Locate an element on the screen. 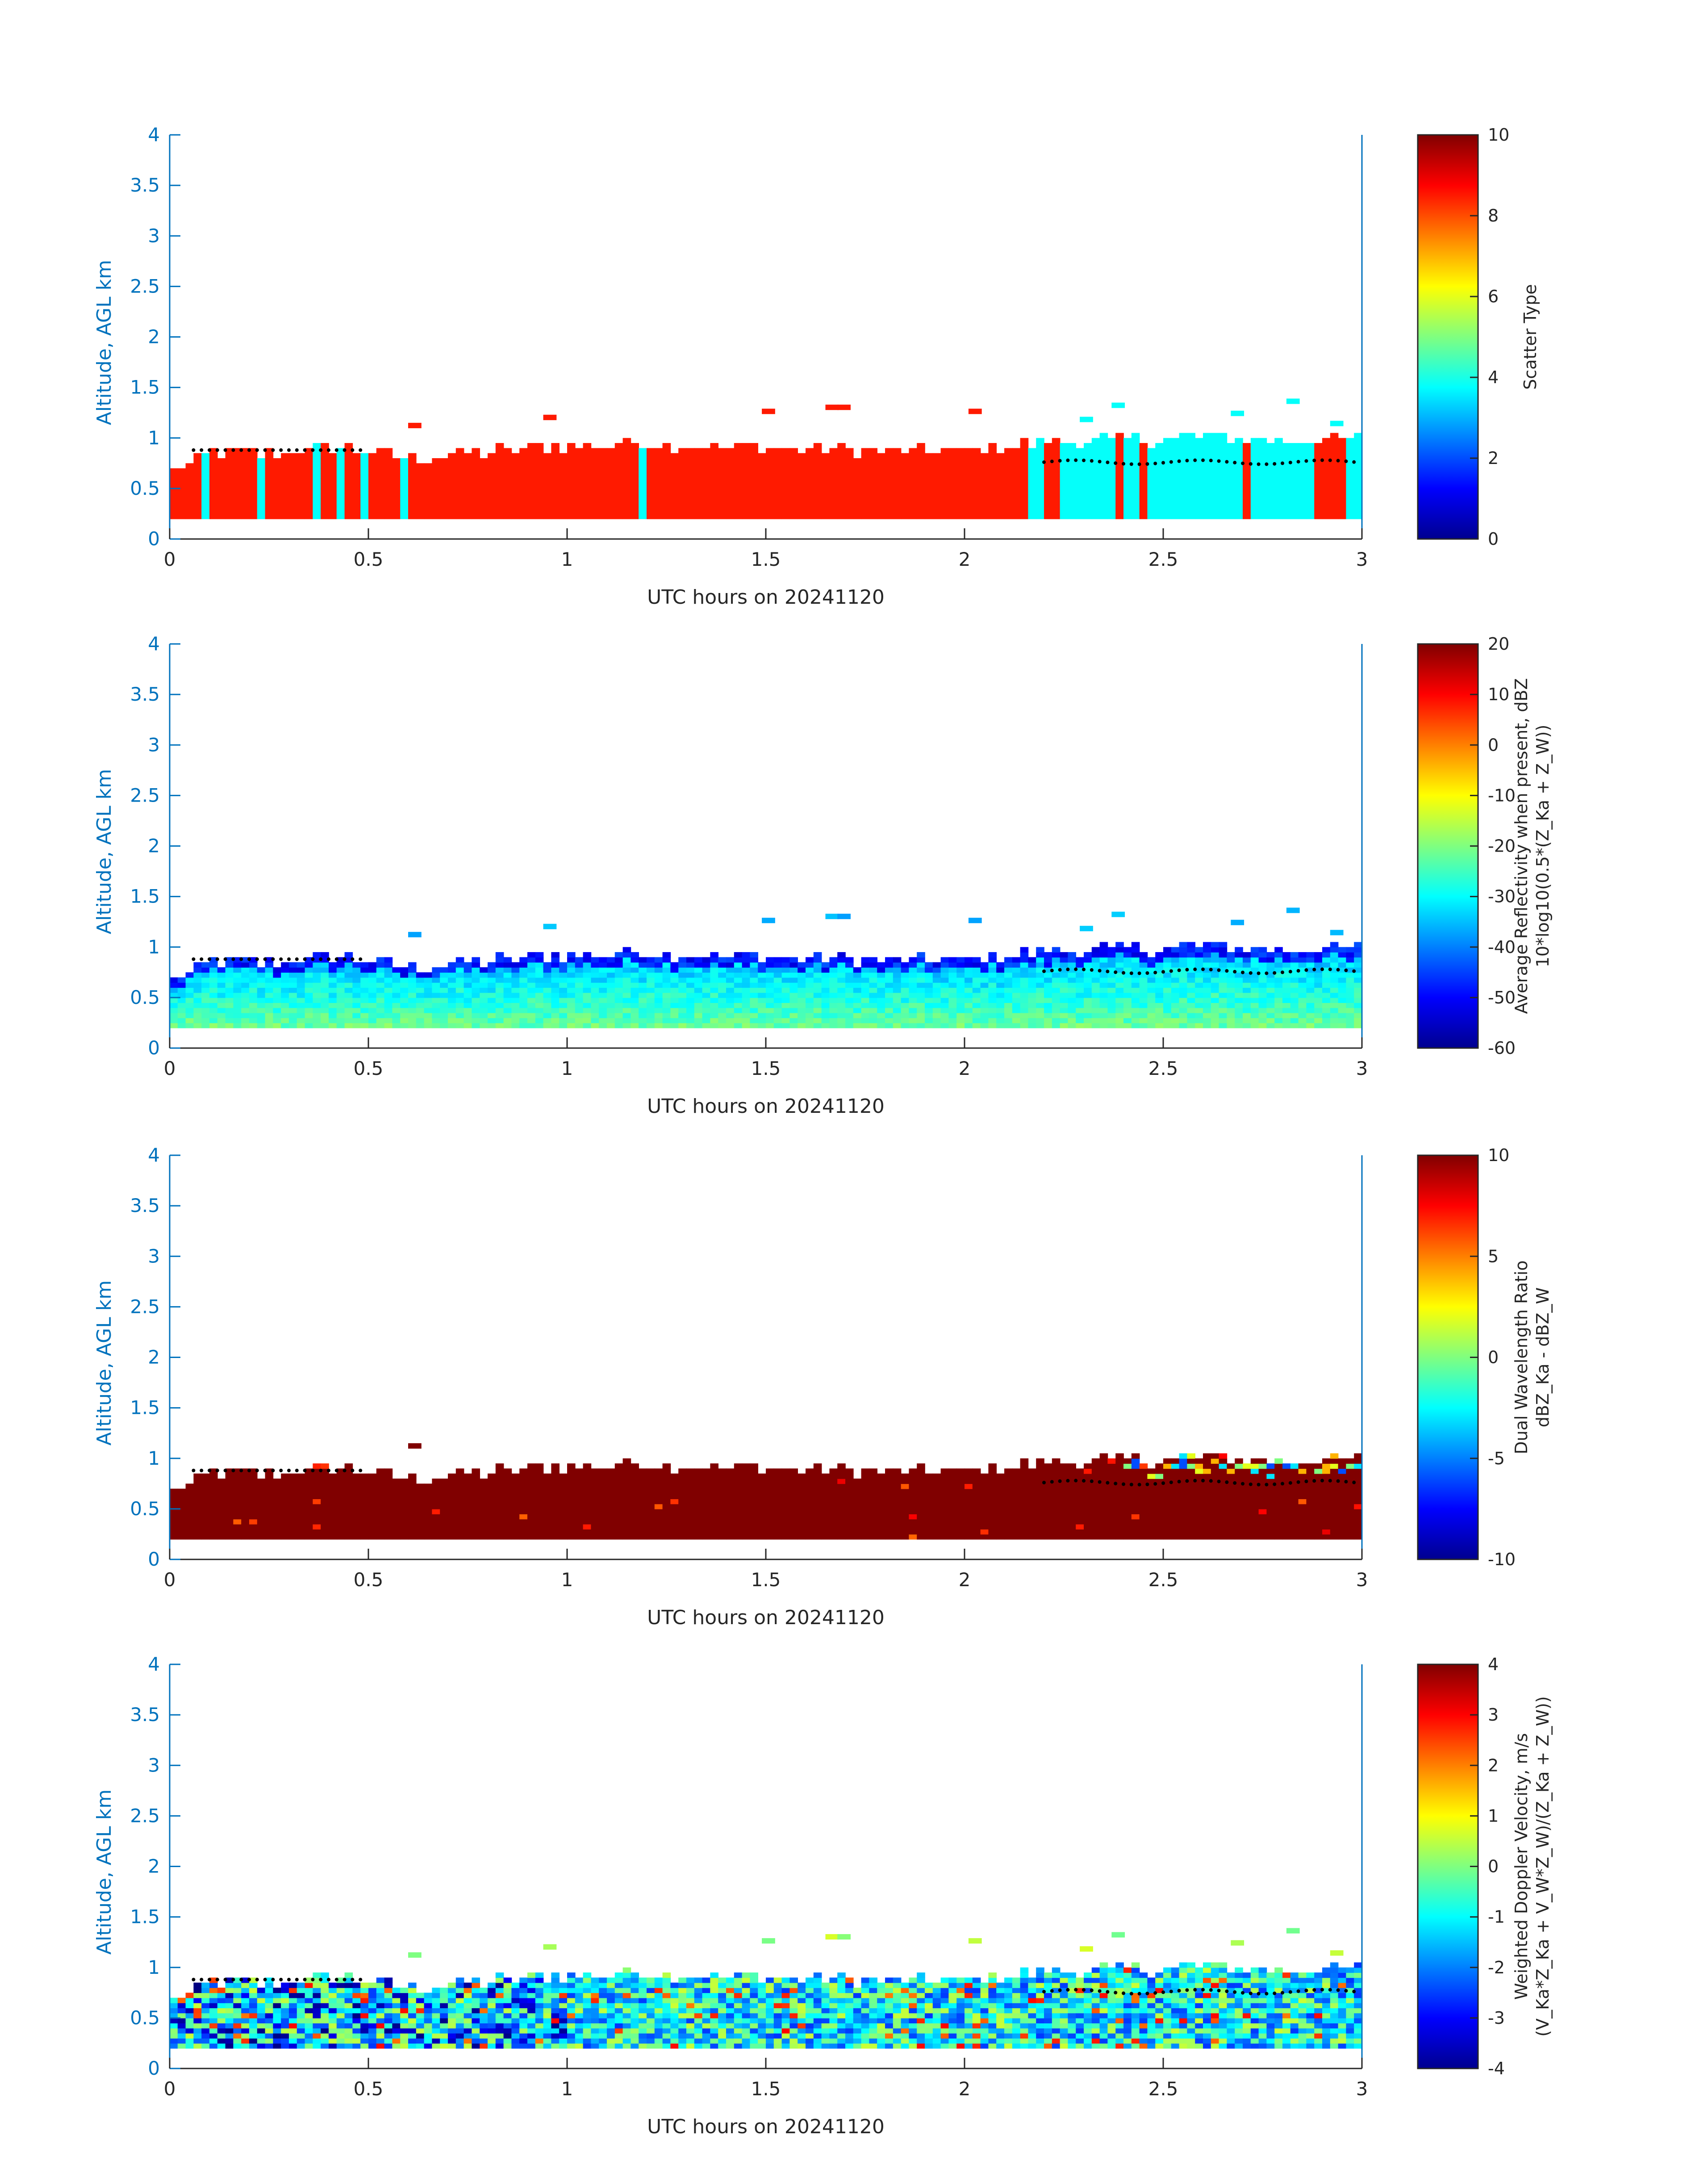 Image resolution: width=1708 pixels, height=2177 pixels. y-tick-label: 1 is located at coordinates (154, 438).